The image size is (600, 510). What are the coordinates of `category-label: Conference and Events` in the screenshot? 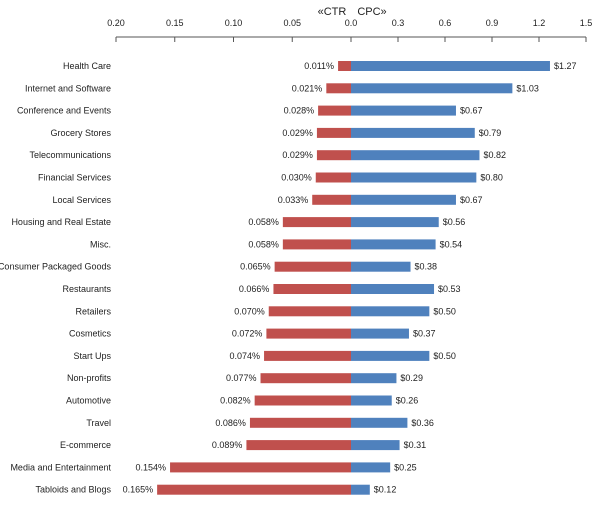 It's located at (64, 111).